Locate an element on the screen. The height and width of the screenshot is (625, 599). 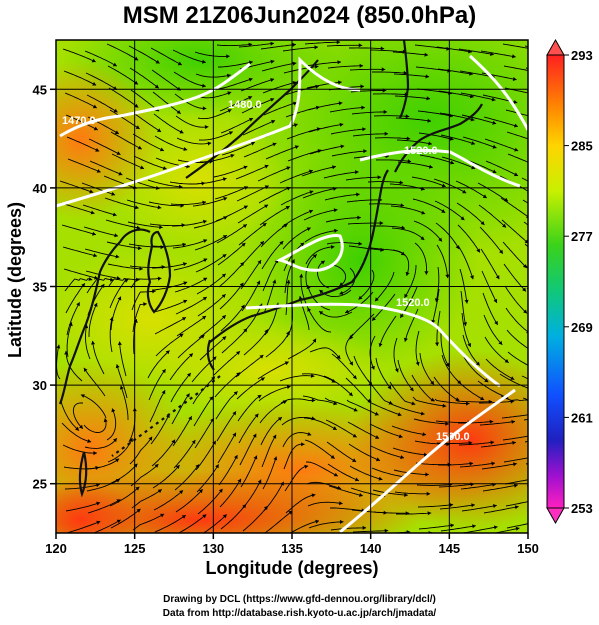
x-tick-label: 145 is located at coordinates (449, 548).